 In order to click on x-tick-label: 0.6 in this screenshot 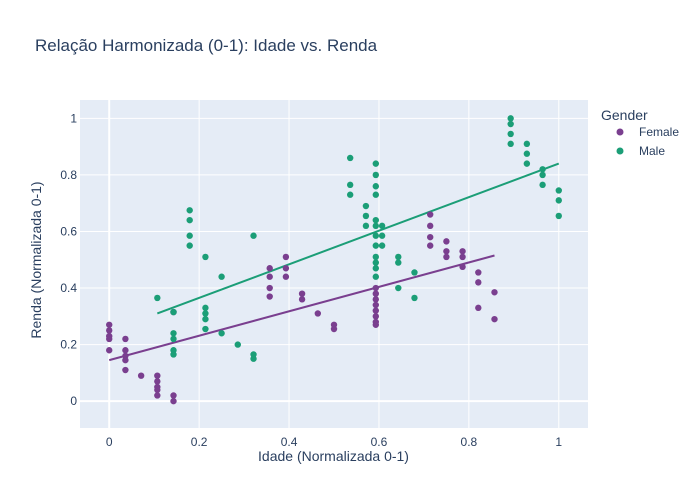, I will do `click(379, 442)`.